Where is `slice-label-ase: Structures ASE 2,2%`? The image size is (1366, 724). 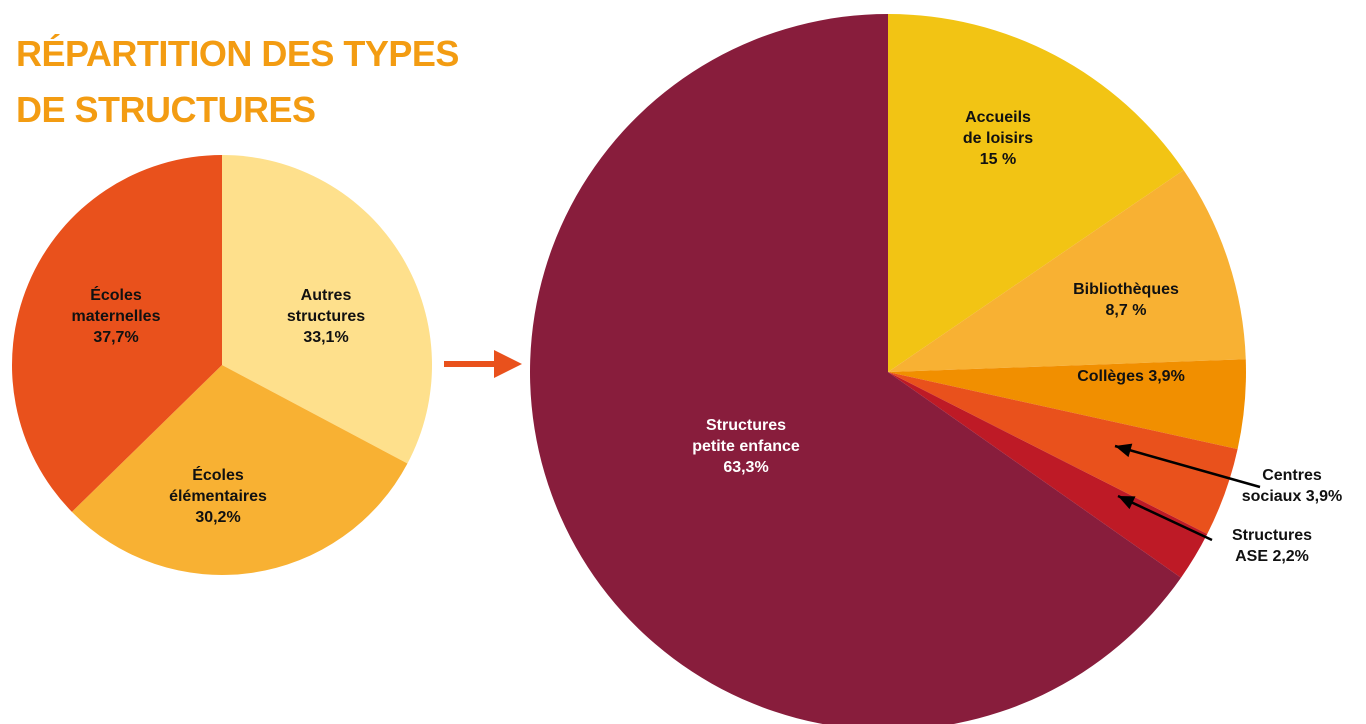 slice-label-ase: Structures ASE 2,2% is located at coordinates (1272, 546).